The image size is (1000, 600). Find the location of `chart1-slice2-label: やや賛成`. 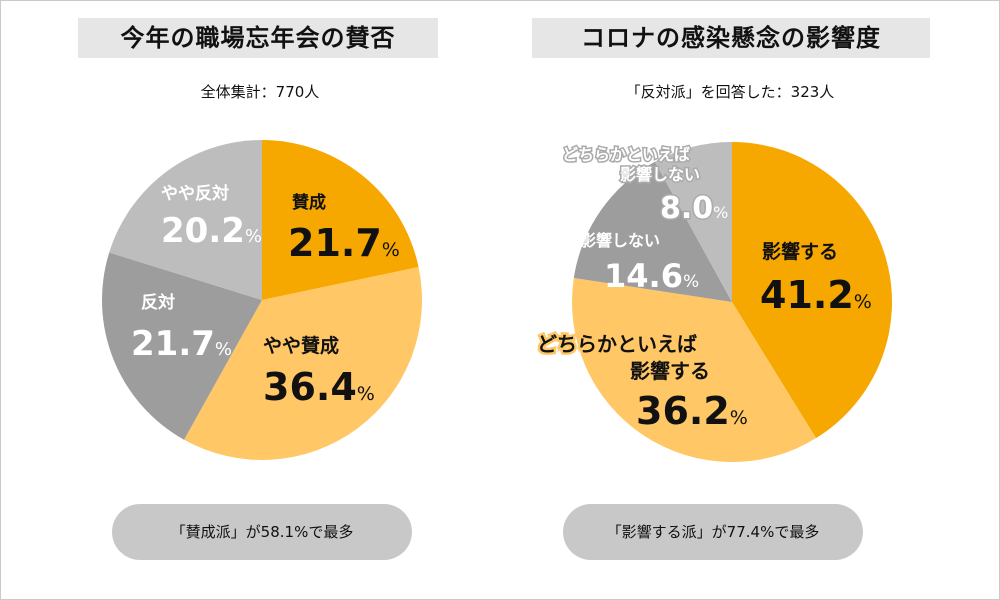

chart1-slice2-label: やや賛成 is located at coordinates (301, 345).